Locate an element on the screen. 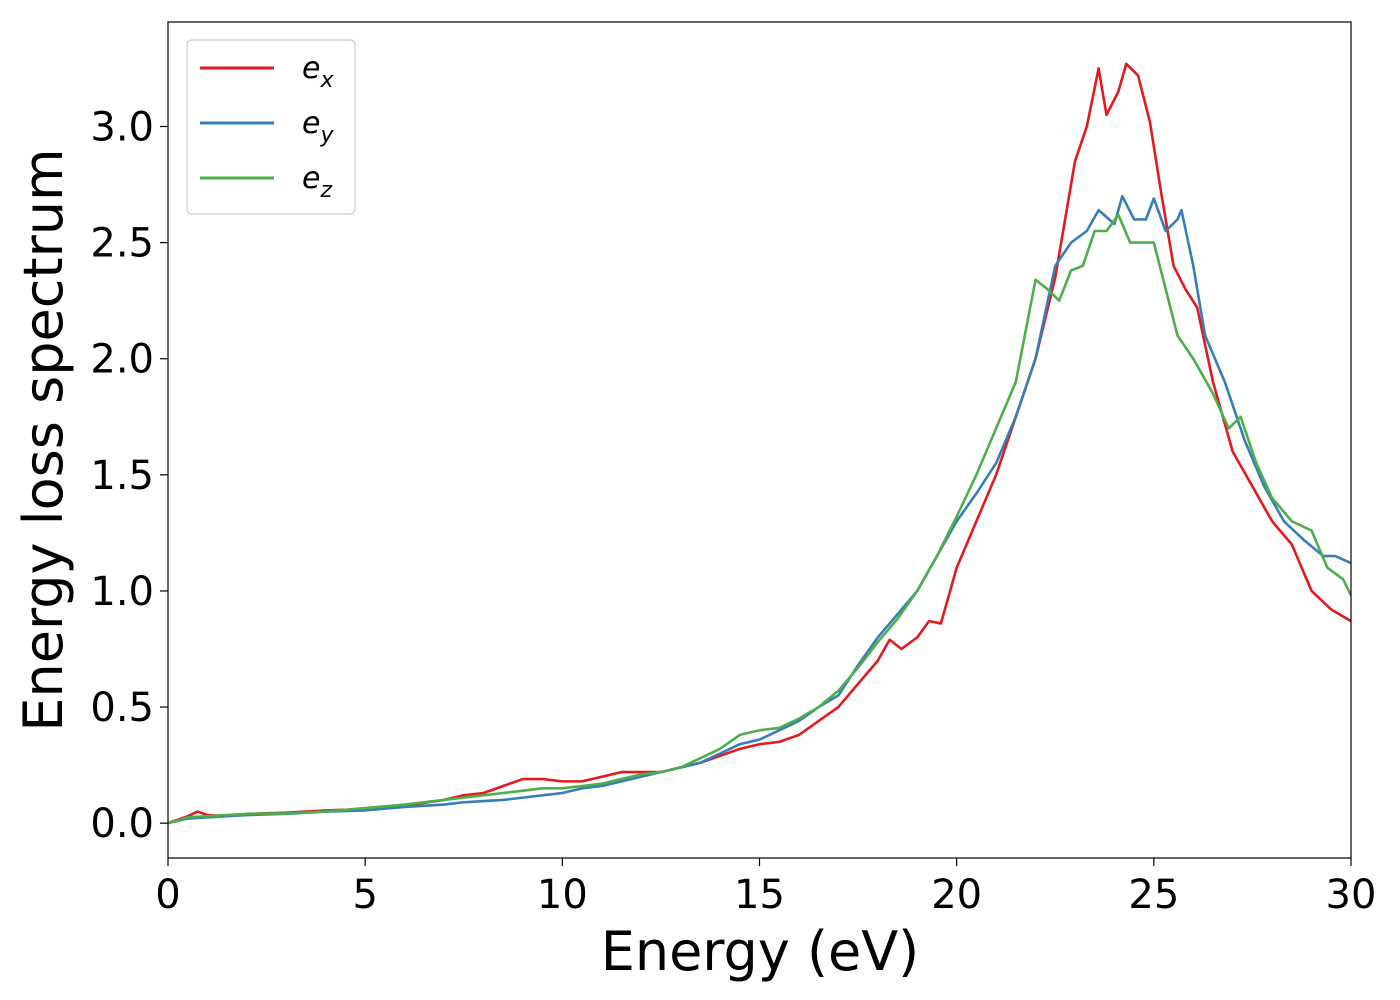 The width and height of the screenshot is (1400, 1000). y-tick-label: 2.5 is located at coordinates (122, 244).